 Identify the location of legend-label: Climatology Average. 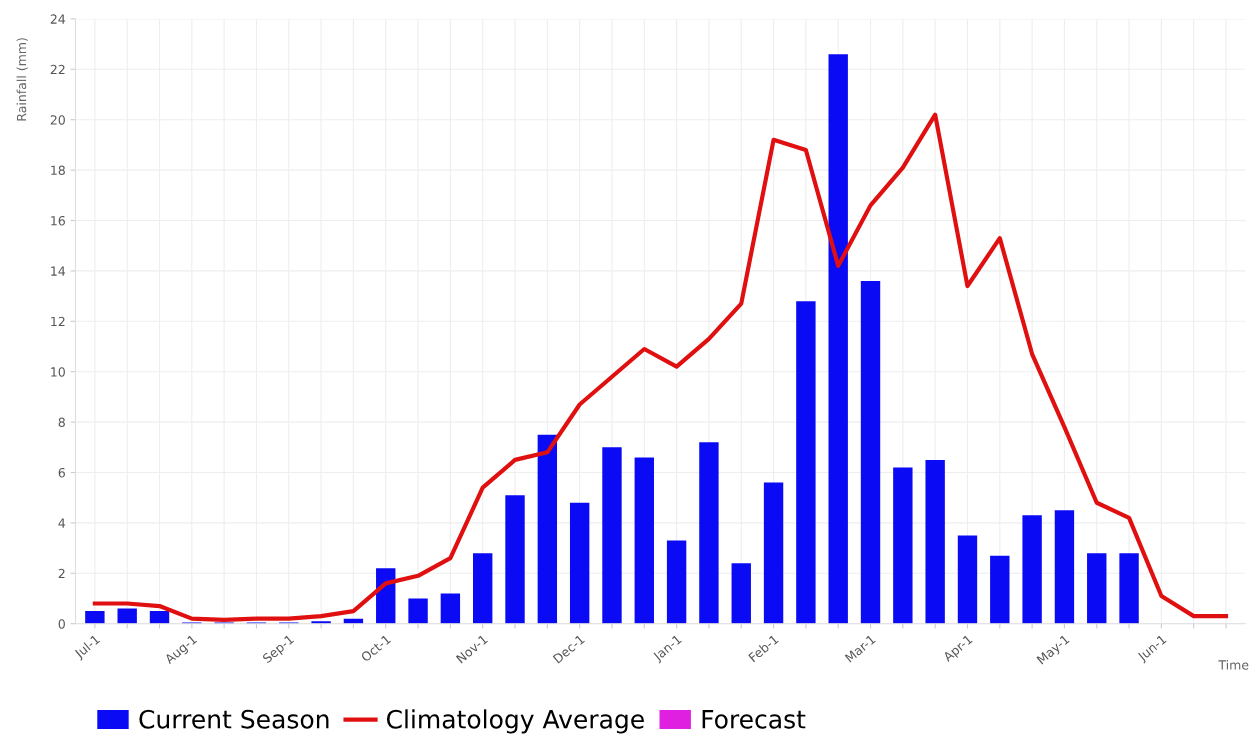
(515, 721).